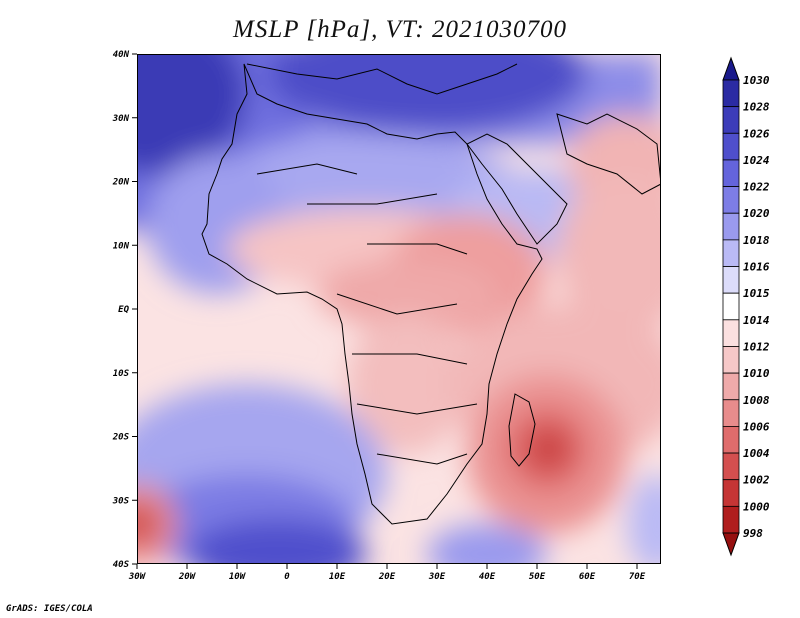 The image size is (800, 618). I want to click on colorbar-label: 1016, so click(756, 267).